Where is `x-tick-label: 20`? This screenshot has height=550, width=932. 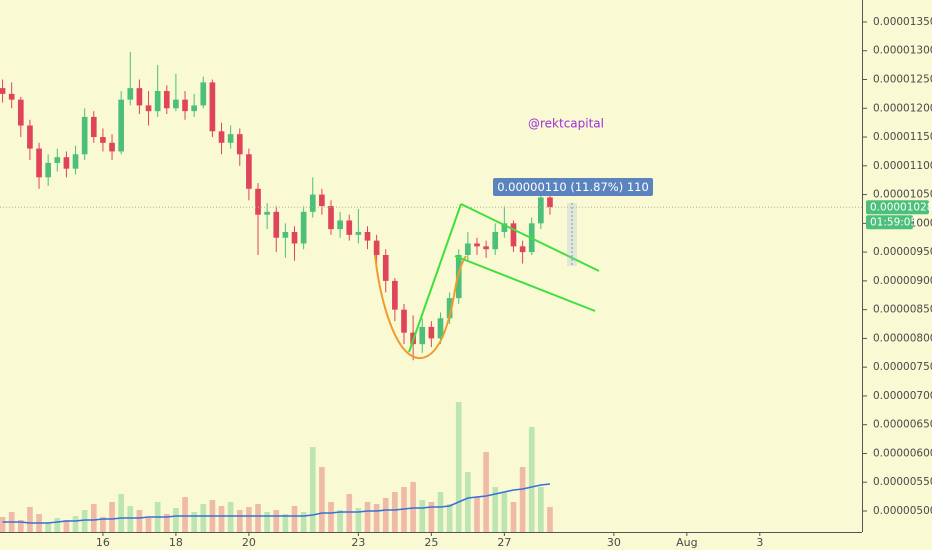 x-tick-label: 20 is located at coordinates (249, 542).